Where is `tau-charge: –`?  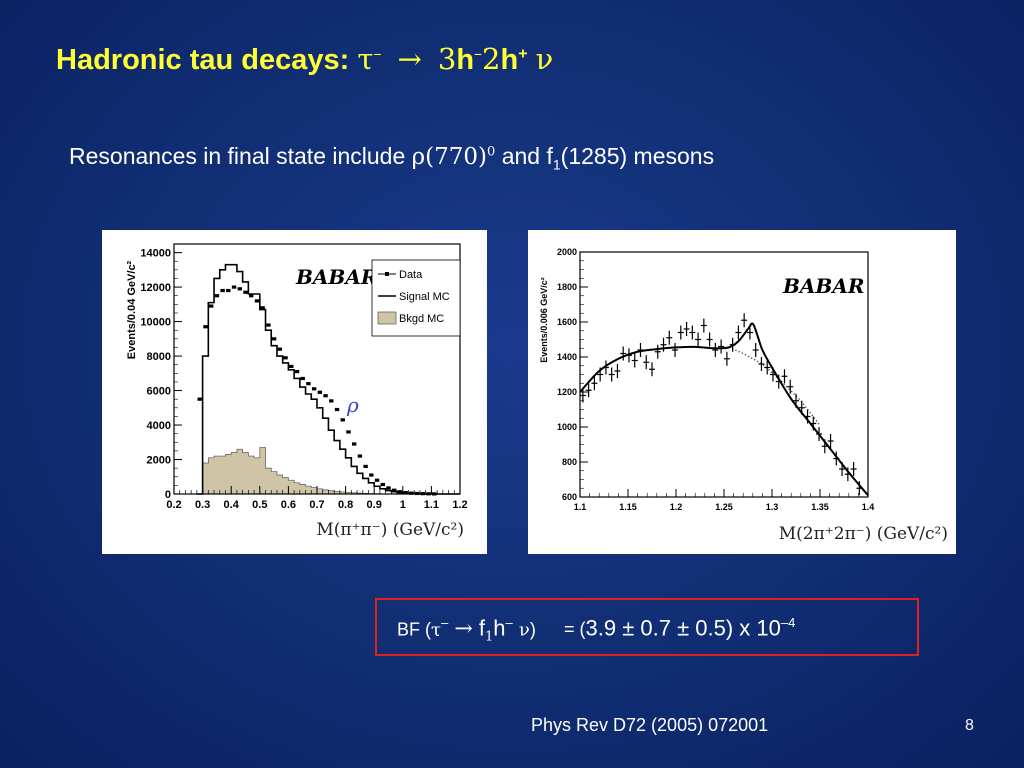 tau-charge: – is located at coordinates (377, 53).